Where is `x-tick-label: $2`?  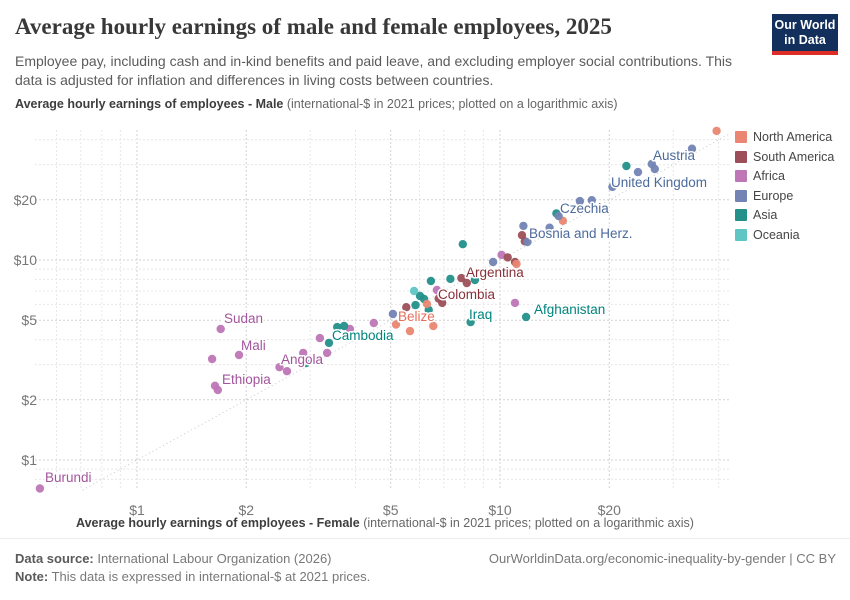
x-tick-label: $2 is located at coordinates (246, 510).